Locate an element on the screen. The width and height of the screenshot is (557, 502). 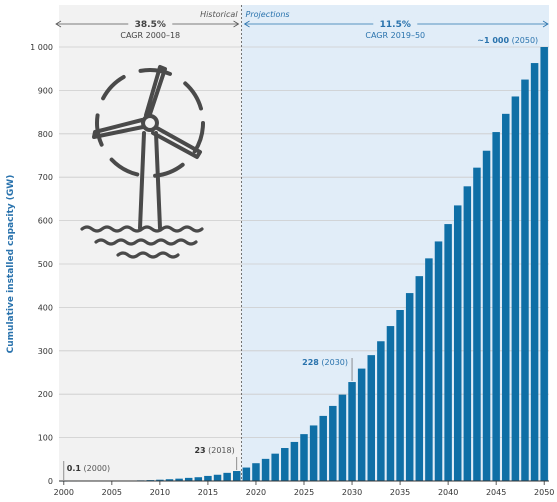
projection-cagr-arrow-right-head is located at coordinates (545, 24).